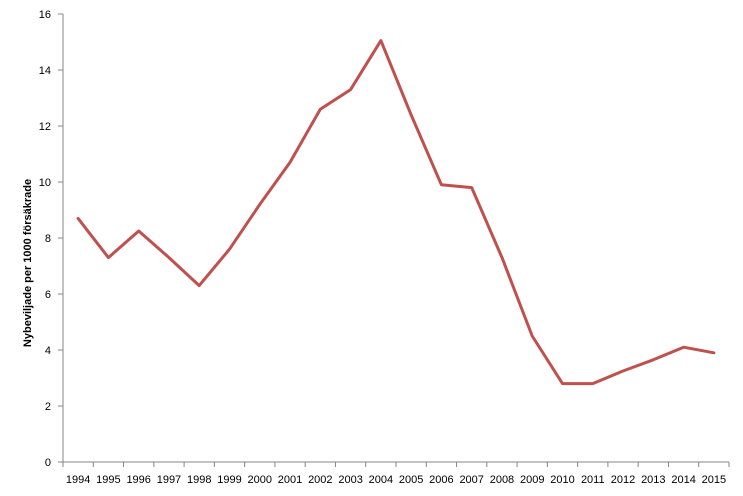 The width and height of the screenshot is (743, 496). What do you see at coordinates (199, 480) in the screenshot?
I see `x-tick-label: 1998` at bounding box center [199, 480].